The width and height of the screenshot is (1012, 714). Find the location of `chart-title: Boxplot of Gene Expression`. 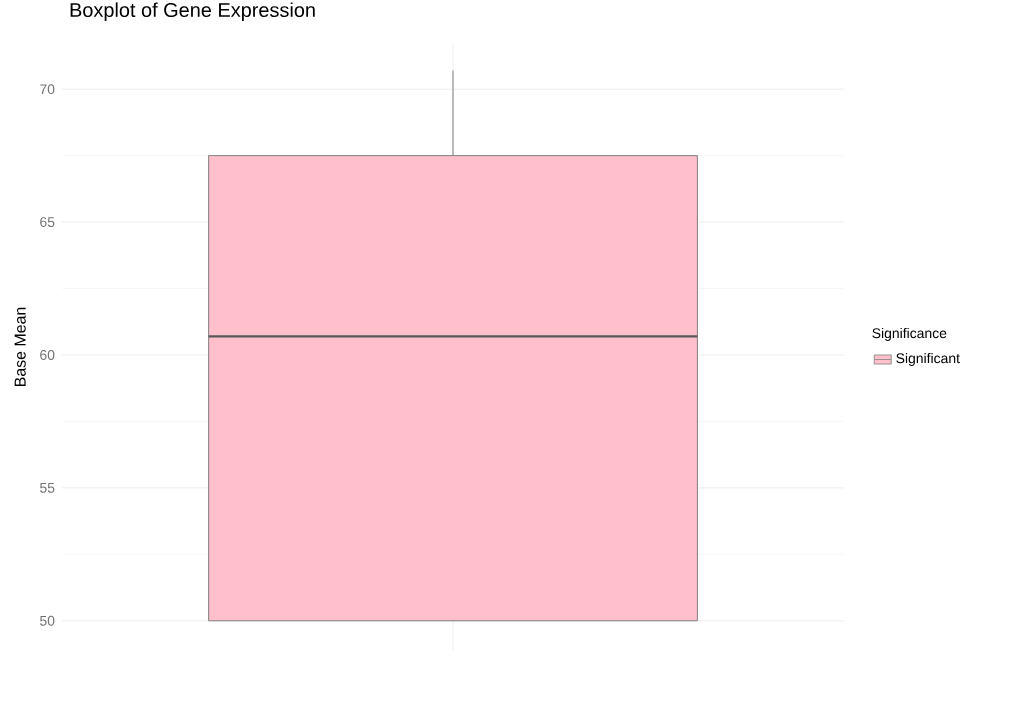

chart-title: Boxplot of Gene Expression is located at coordinates (192, 11).